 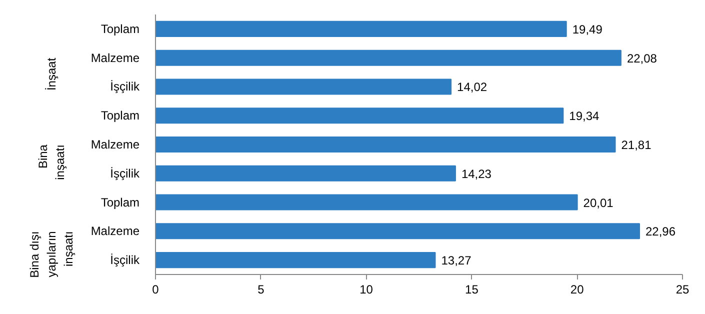 What do you see at coordinates (584, 116) in the screenshot?
I see `data-label: 19,34` at bounding box center [584, 116].